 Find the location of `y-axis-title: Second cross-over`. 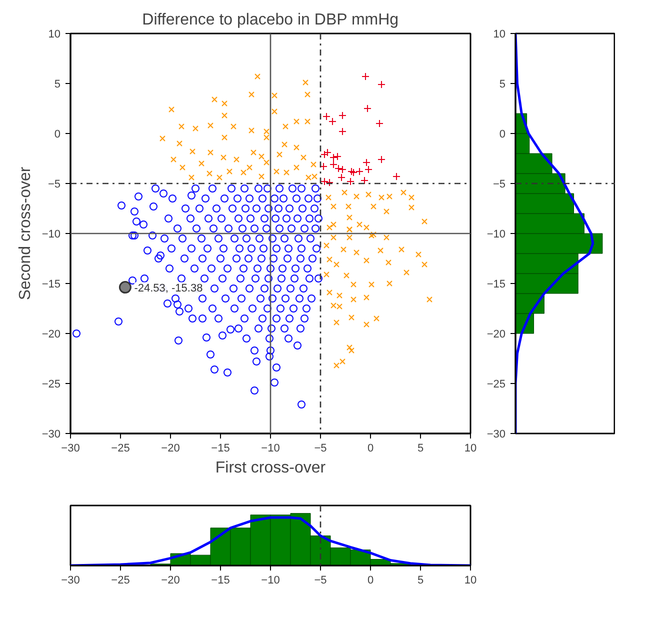

y-axis-title: Second cross-over is located at coordinates (25, 233).